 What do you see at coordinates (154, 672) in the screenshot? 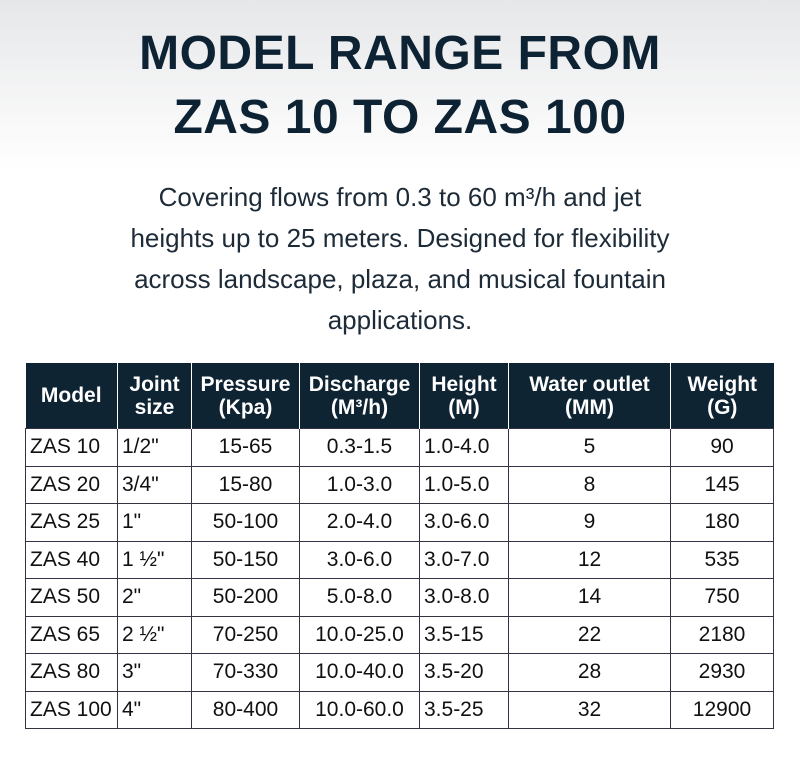
I see `table-cell: 3"` at bounding box center [154, 672].